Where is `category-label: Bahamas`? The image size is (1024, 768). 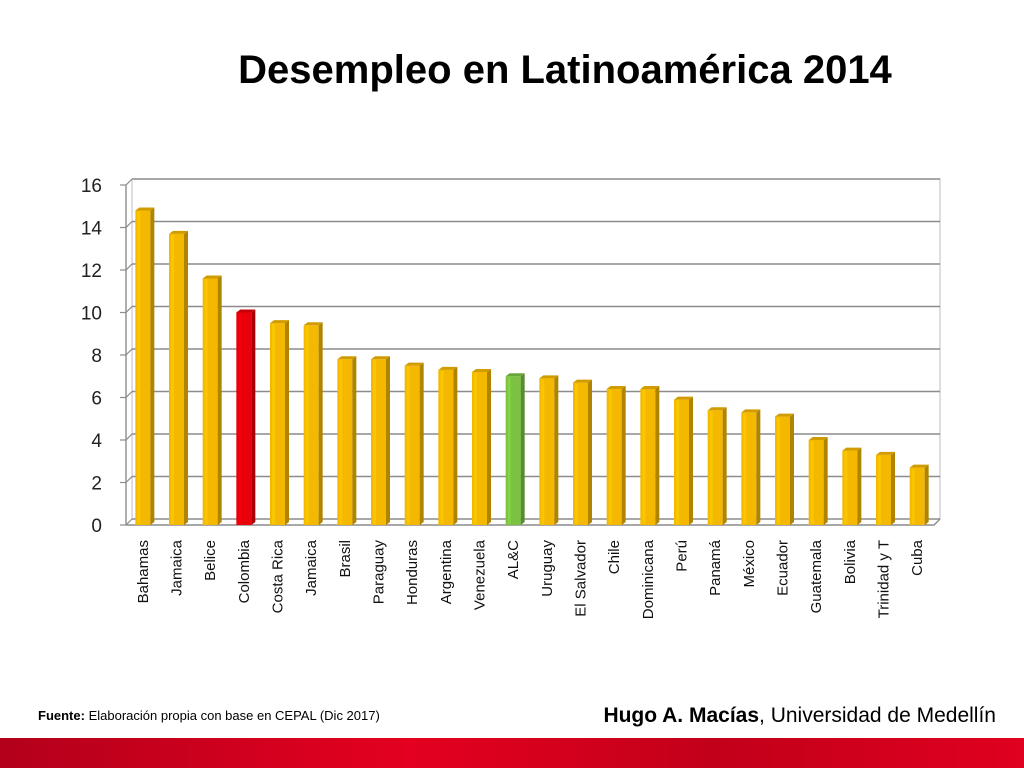
category-label: Bahamas is located at coordinates (143, 571).